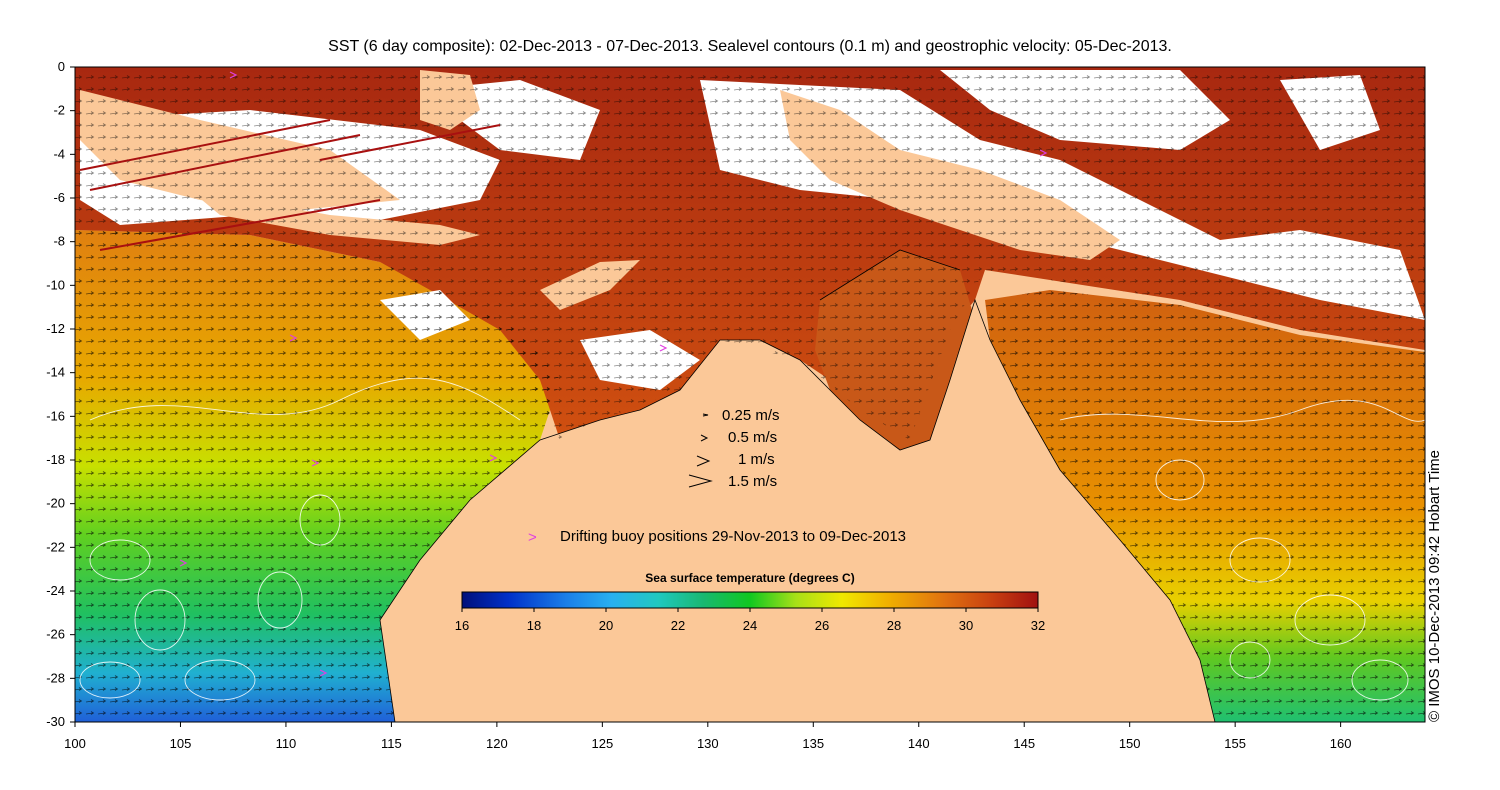 This screenshot has height=790, width=1500. What do you see at coordinates (59, 110) in the screenshot?
I see `y-tick-label-1: -2` at bounding box center [59, 110].